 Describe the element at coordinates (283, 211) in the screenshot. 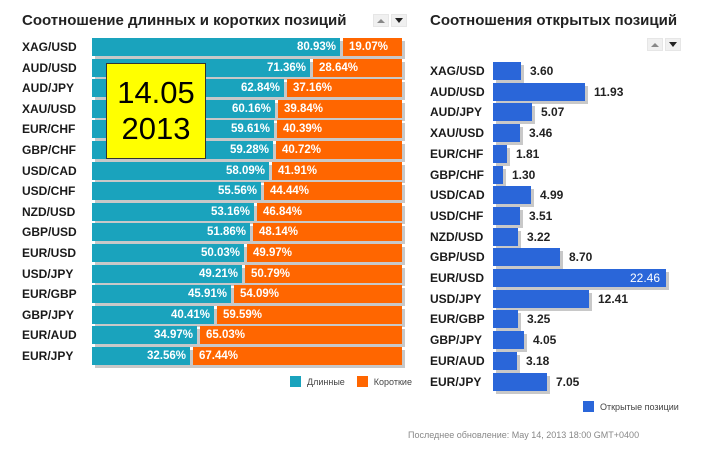

I see `value-label-short: 46.84%` at that location.